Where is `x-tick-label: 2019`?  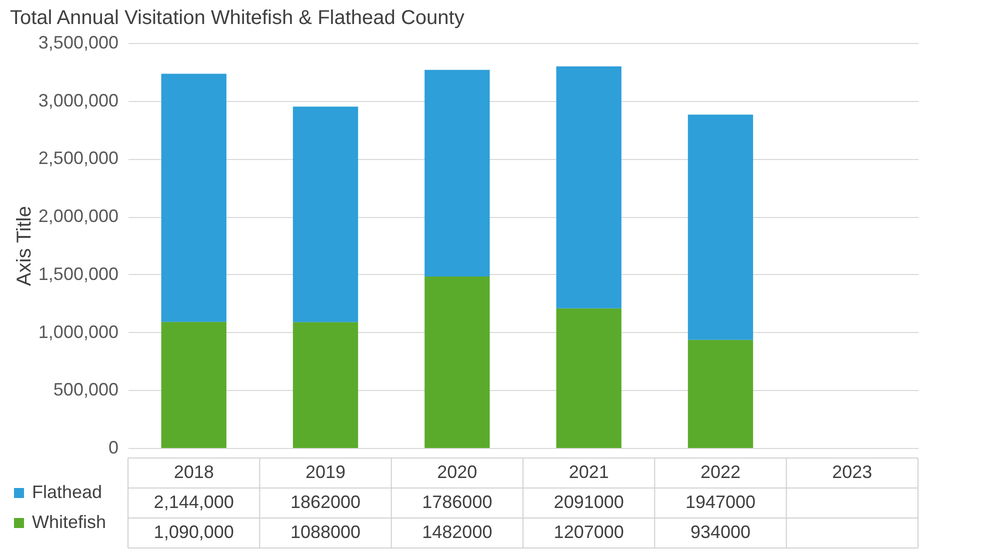 x-tick-label: 2019 is located at coordinates (325, 472).